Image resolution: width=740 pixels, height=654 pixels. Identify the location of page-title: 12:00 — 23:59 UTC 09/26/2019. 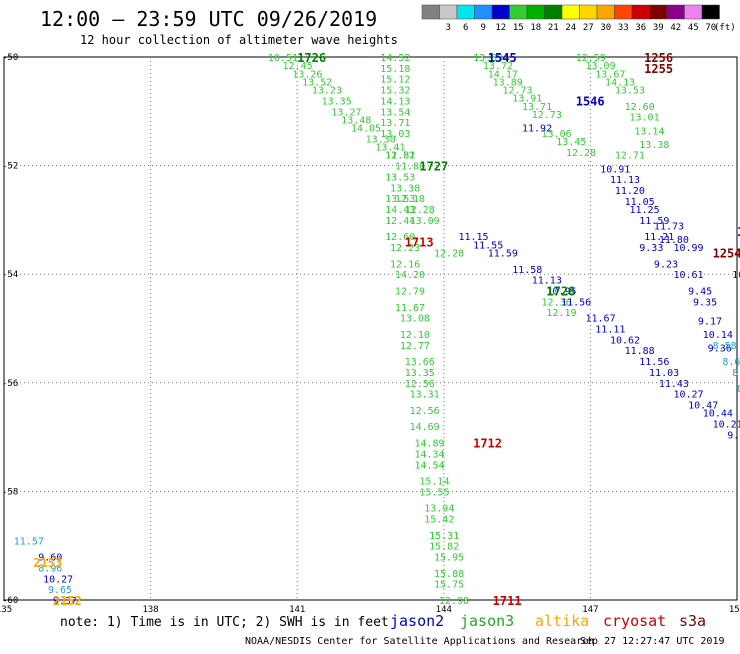
(208, 19).